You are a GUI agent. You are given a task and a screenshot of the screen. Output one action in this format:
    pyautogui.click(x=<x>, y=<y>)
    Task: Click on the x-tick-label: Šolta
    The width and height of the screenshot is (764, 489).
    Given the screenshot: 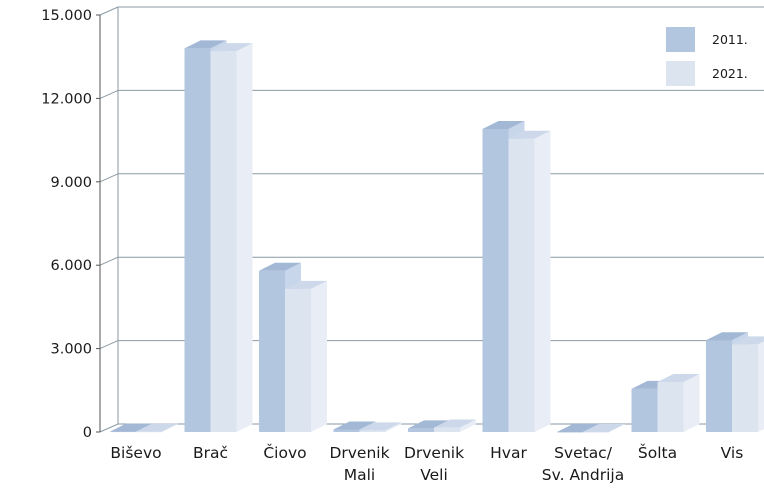 What is the action you would take?
    pyautogui.click(x=657, y=452)
    